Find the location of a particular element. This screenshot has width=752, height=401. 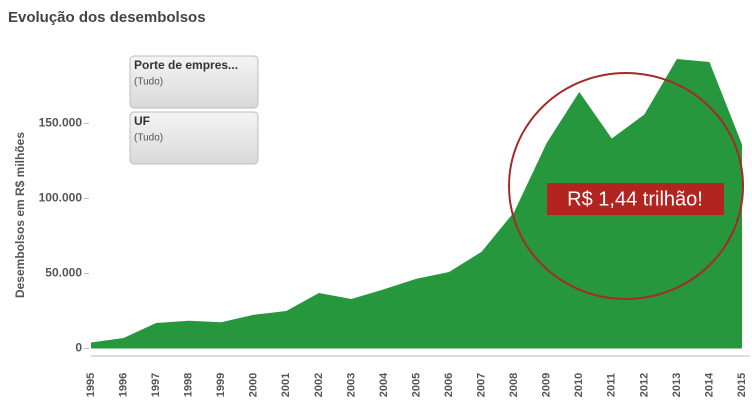

x-tick-label: 2004 is located at coordinates (384, 384).